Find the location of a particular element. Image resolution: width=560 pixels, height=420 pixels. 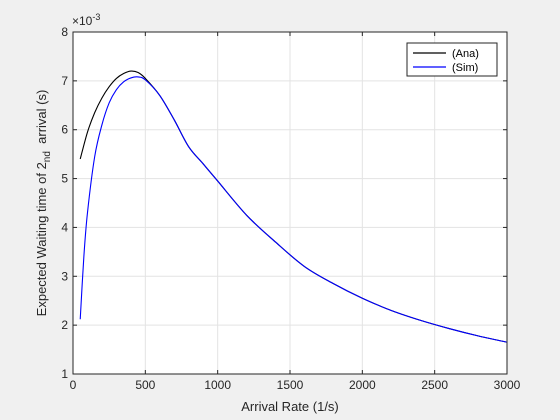

y-axis-label-suffix: arrival (s) is located at coordinates (41, 120).